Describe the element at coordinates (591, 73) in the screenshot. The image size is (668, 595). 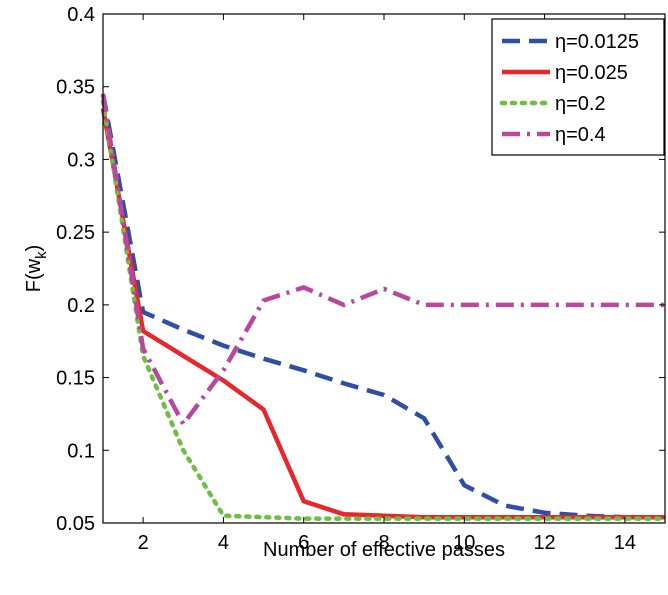
I see `legend-label-1: η=0.025` at that location.